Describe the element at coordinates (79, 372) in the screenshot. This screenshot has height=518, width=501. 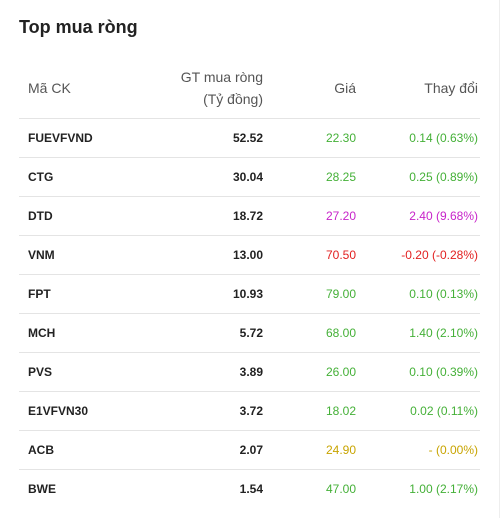
I see `stock-code: PVS` at that location.